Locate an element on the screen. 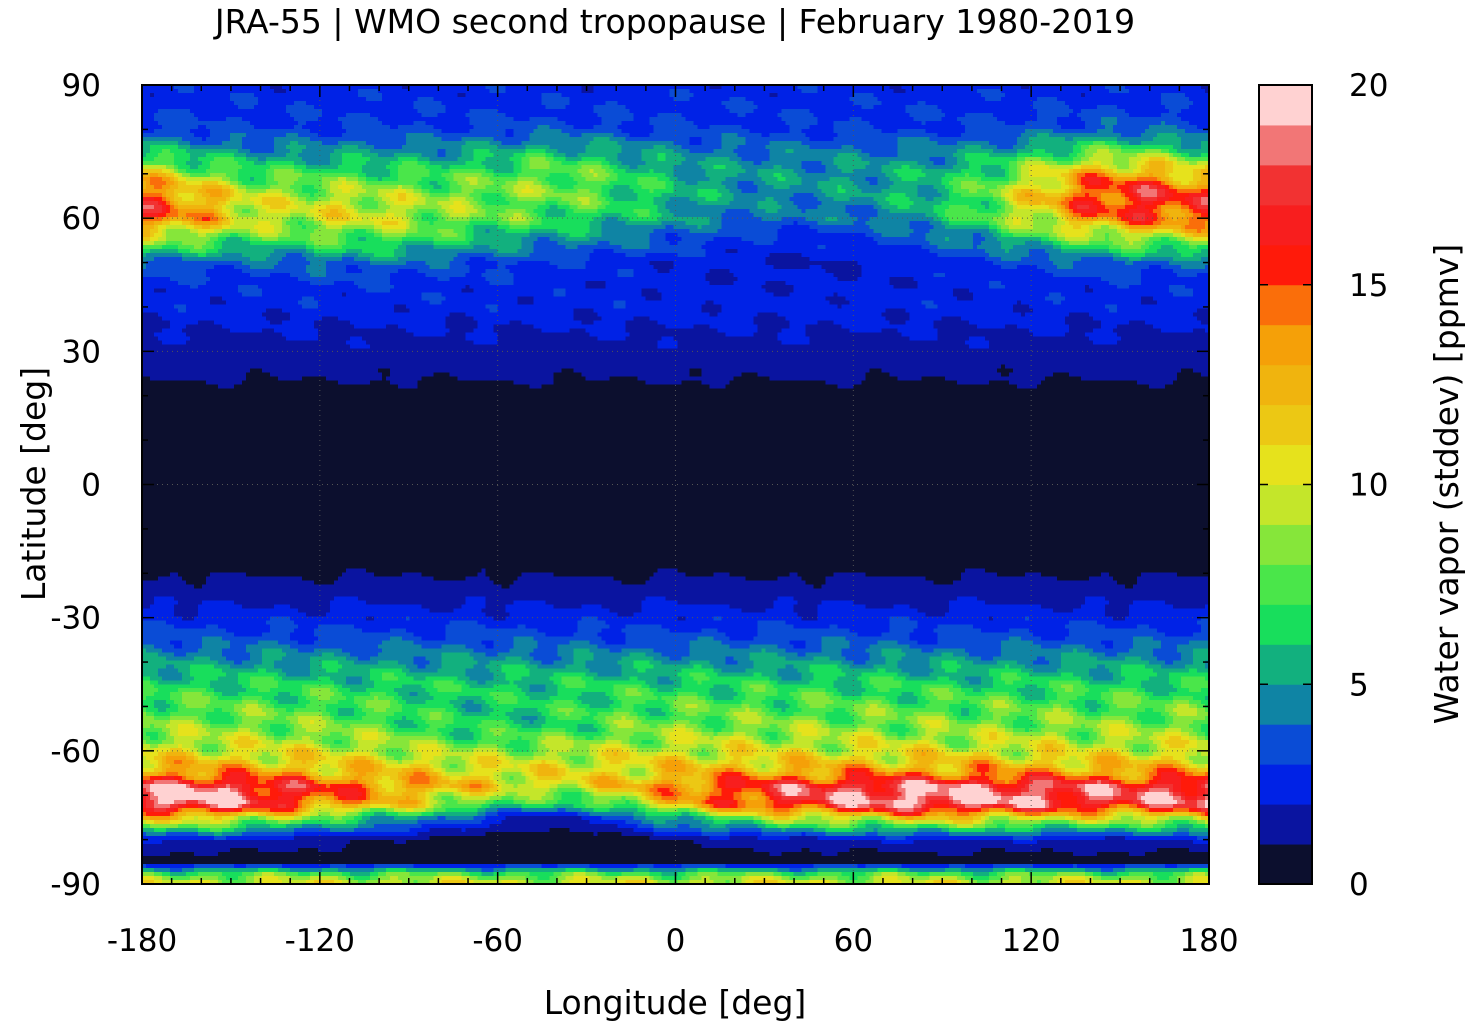 Image resolution: width=1471 pixels, height=1029 pixels. y-axis-ticks: 90 60 30 0 -30 -60 -90 is located at coordinates (75, 485).